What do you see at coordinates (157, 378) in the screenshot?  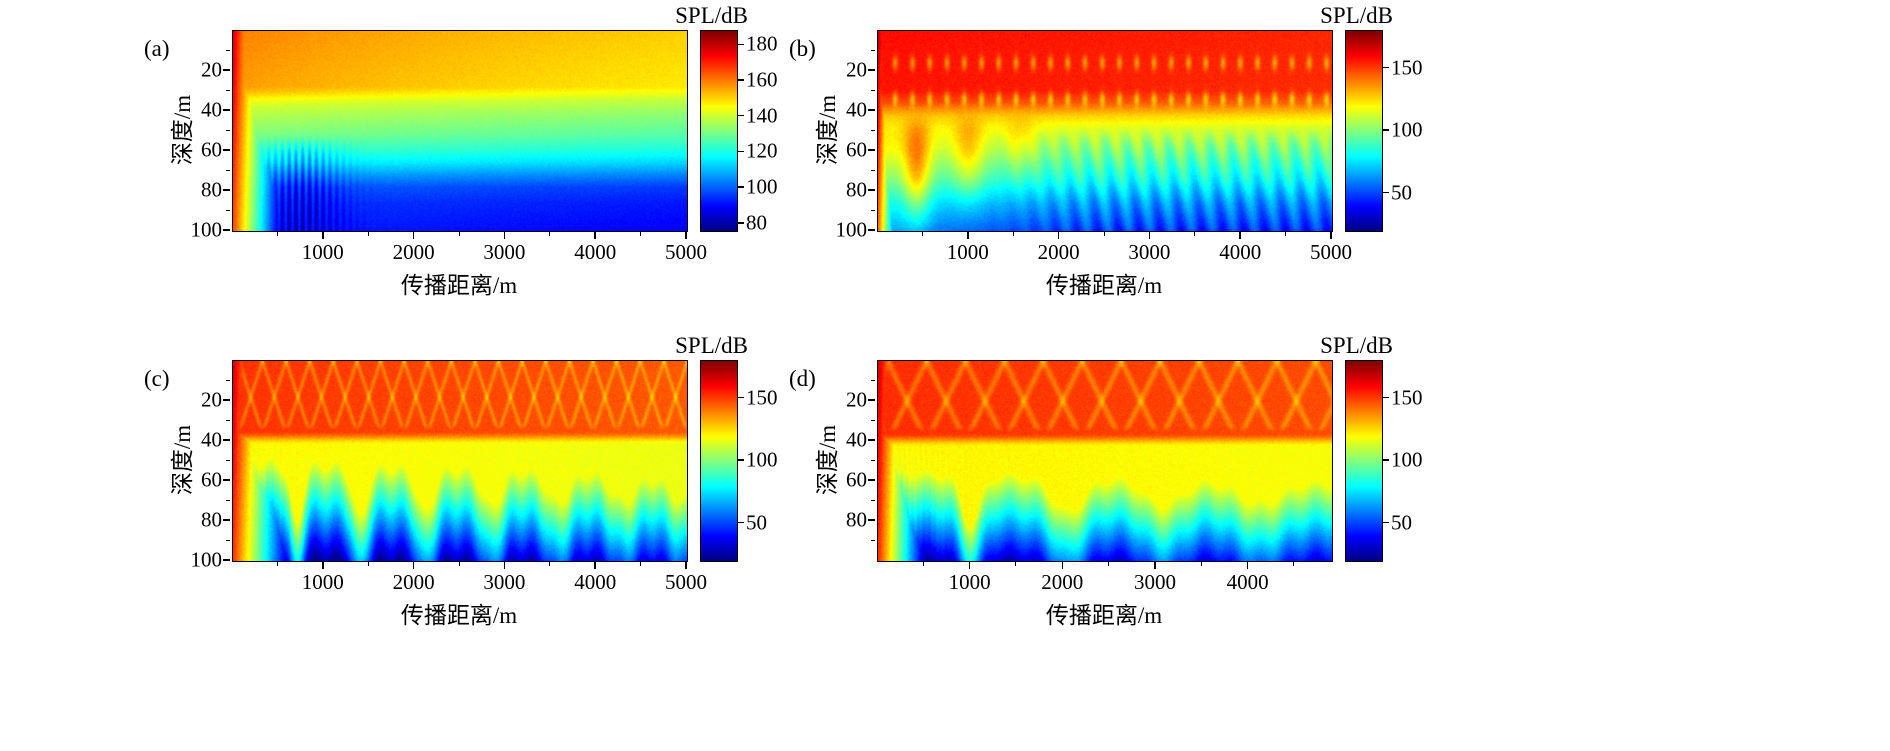 I see `panel-c-label: (c)` at bounding box center [157, 378].